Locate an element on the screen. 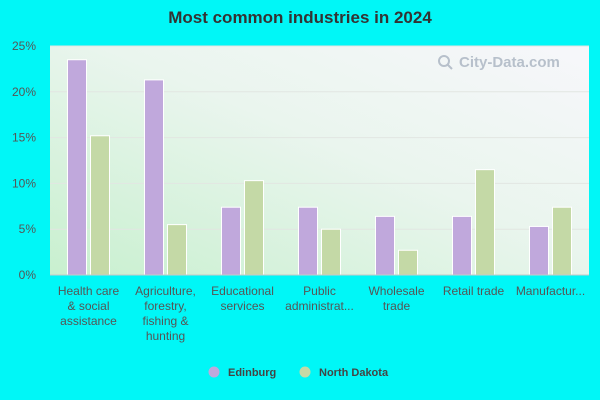 The width and height of the screenshot is (600, 400). y-tick-label: 20% is located at coordinates (24, 92).